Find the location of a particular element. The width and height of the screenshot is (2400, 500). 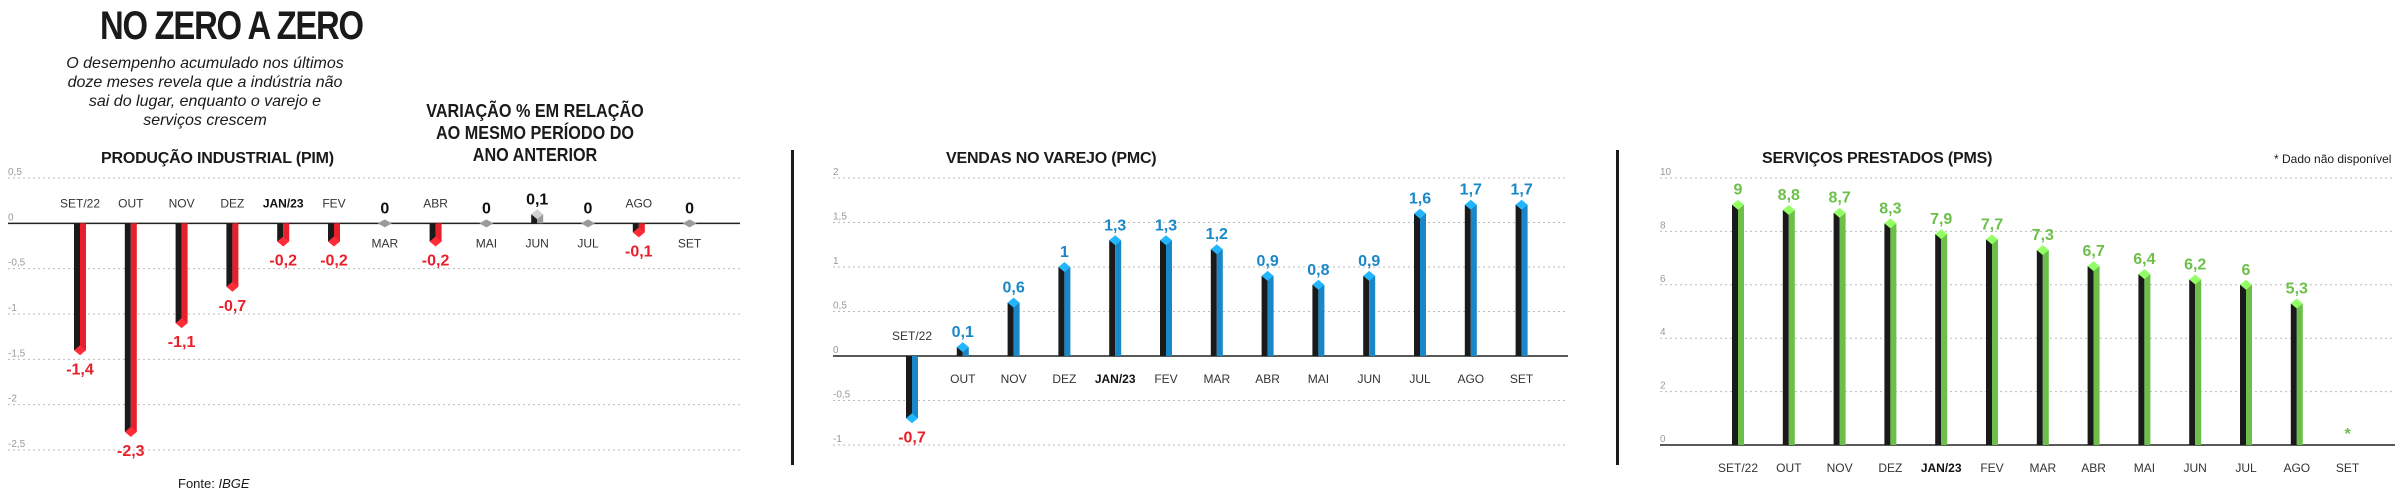

pim-value-label: -1,1 is located at coordinates (182, 342).